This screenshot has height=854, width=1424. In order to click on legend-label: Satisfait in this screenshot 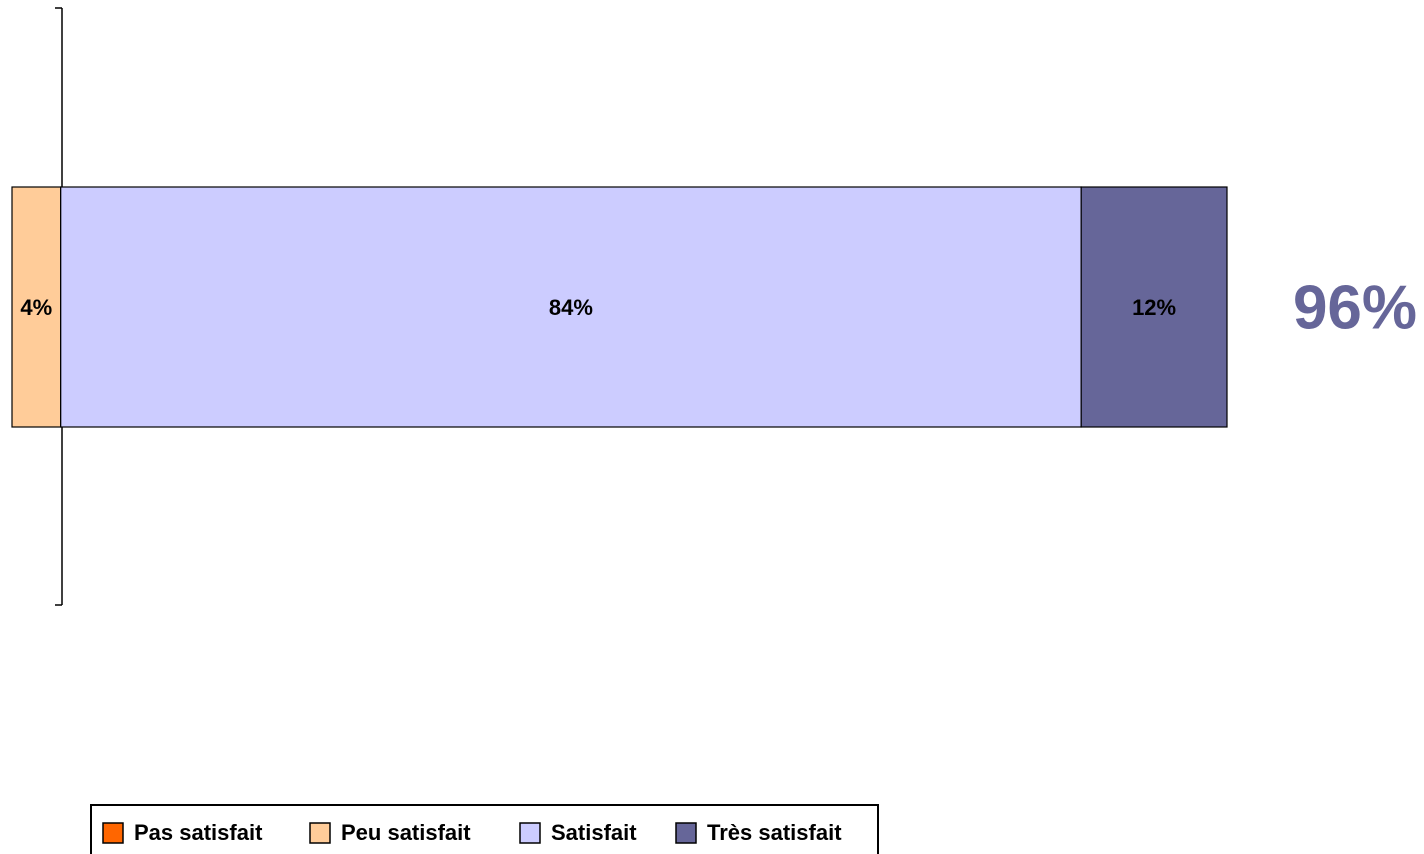, I will do `click(594, 832)`.